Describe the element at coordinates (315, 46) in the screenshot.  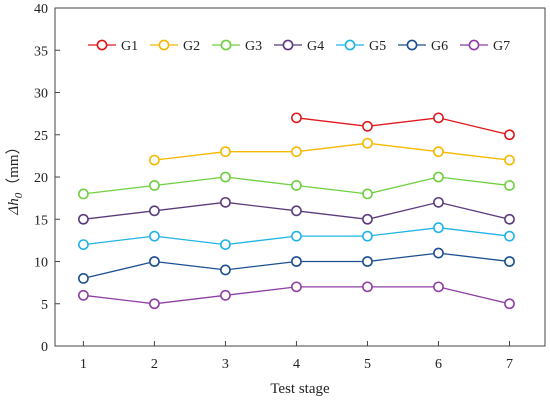
I see `legend-label: G4` at that location.